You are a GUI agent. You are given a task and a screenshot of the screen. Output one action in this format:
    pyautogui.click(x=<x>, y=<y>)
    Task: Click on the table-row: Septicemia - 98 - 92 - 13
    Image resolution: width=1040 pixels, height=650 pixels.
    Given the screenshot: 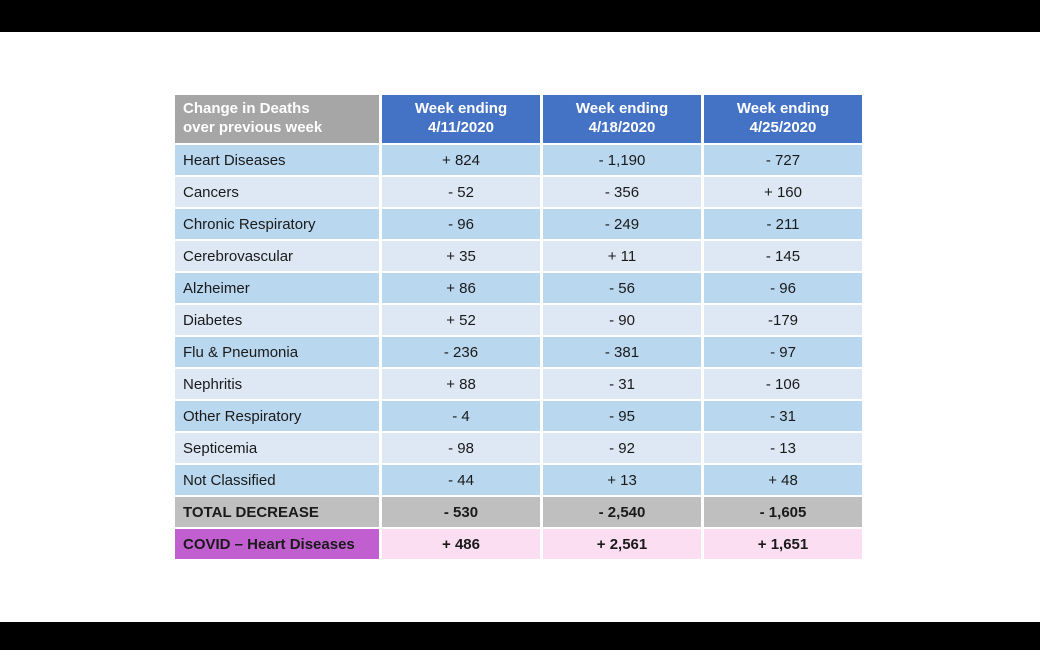 What is the action you would take?
    pyautogui.click(x=518, y=448)
    